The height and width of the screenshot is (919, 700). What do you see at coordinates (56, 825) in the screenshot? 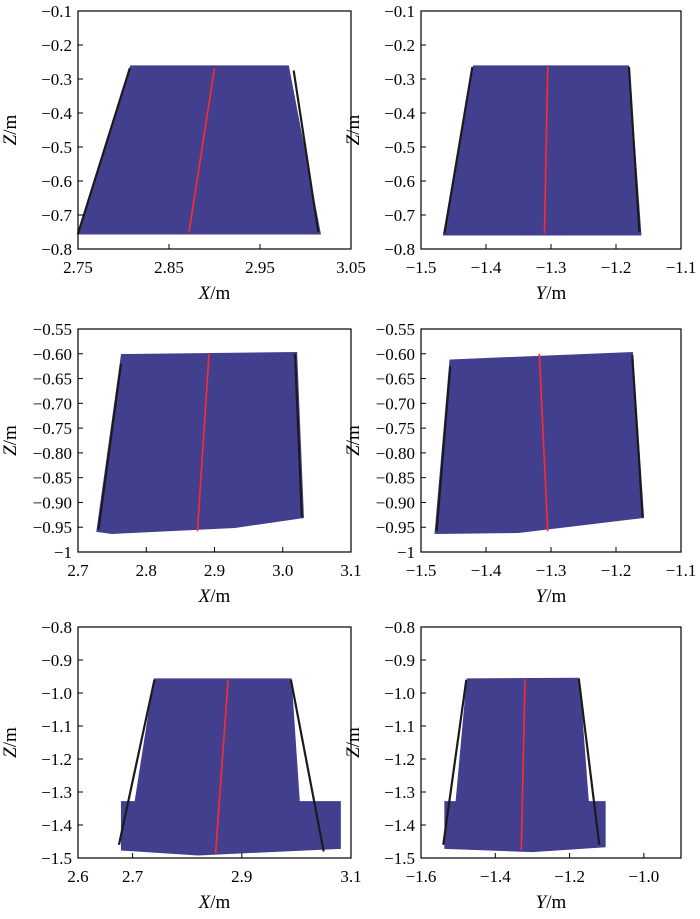
I see `y-tick-label: −1.4` at bounding box center [56, 825].